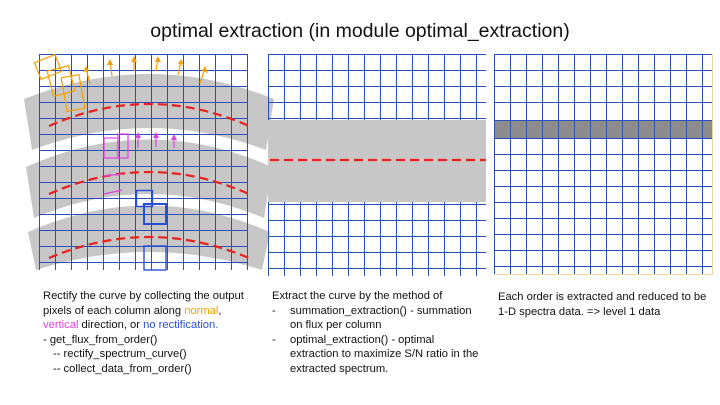 The image size is (720, 405). Describe the element at coordinates (357, 296) in the screenshot. I see `extract-intro: Extract the curve by the method of` at that location.